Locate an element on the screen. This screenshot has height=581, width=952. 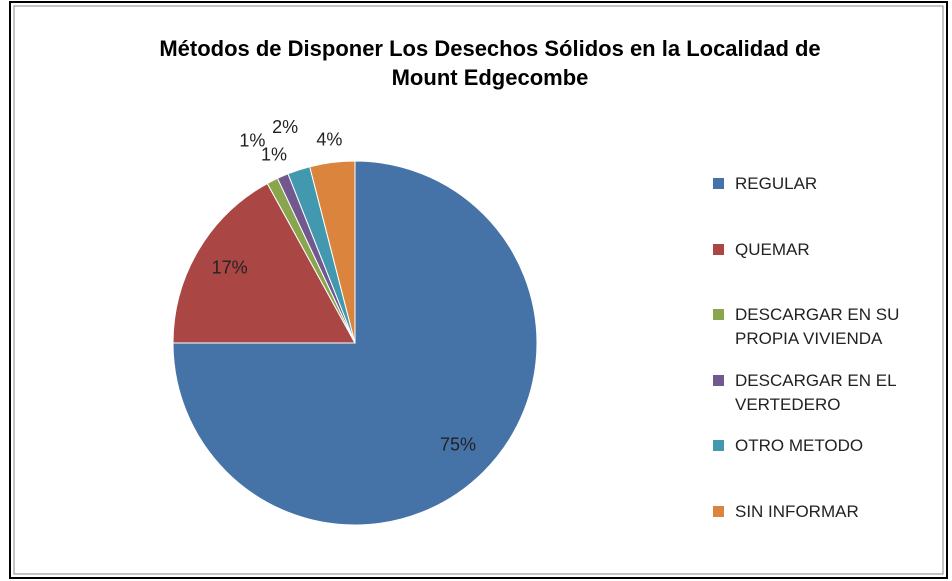
legend-entry: OTRO METODO is located at coordinates (828, 467).